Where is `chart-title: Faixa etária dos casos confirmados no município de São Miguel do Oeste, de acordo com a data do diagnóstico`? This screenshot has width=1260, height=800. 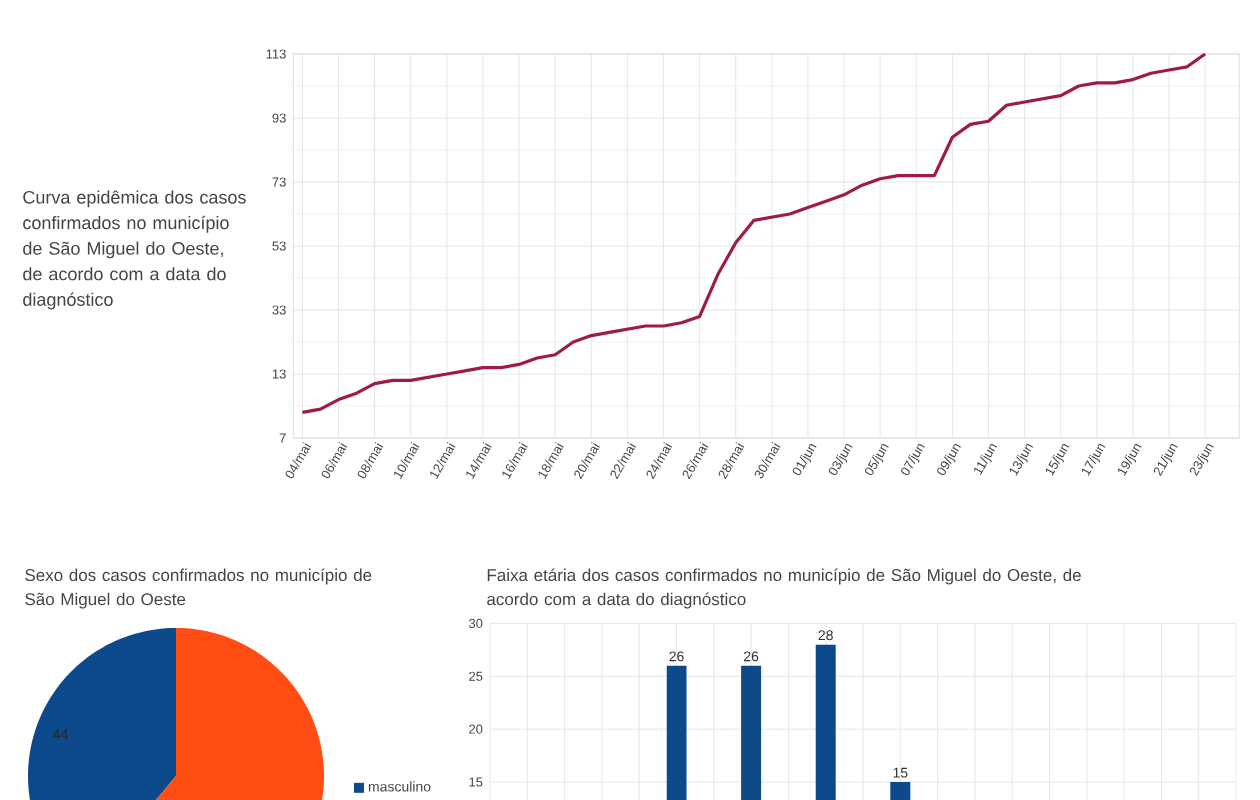 chart-title: Faixa etária dos casos confirmados no município de São Miguel do Oeste, de acordo com a data do diagnóstico is located at coordinates (784, 588).